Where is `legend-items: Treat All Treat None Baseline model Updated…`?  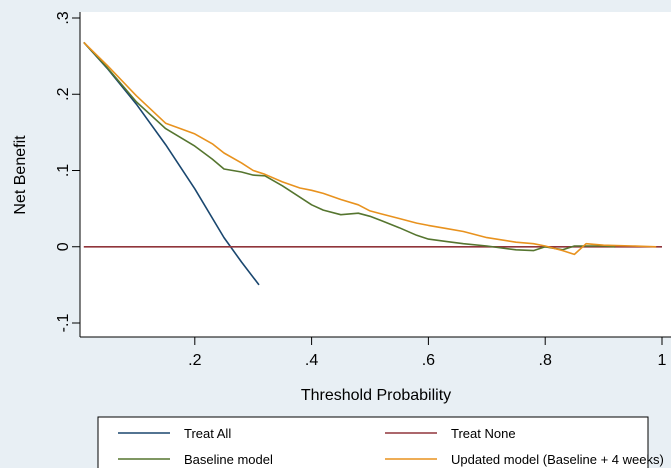
legend-items: Treat All Treat None Baseline model Updated… is located at coordinates (391, 446).